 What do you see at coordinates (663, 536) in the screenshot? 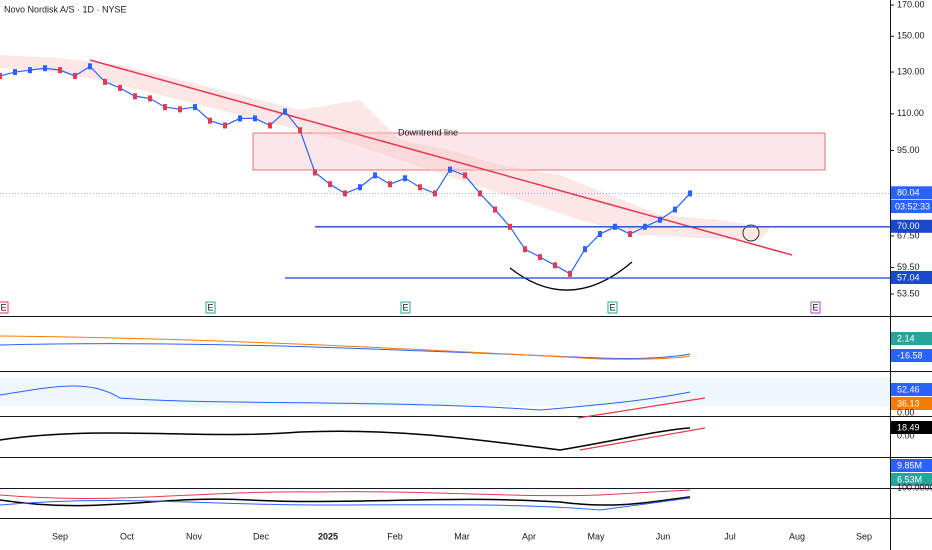
I see `x-tick-label: Jun` at bounding box center [663, 536].